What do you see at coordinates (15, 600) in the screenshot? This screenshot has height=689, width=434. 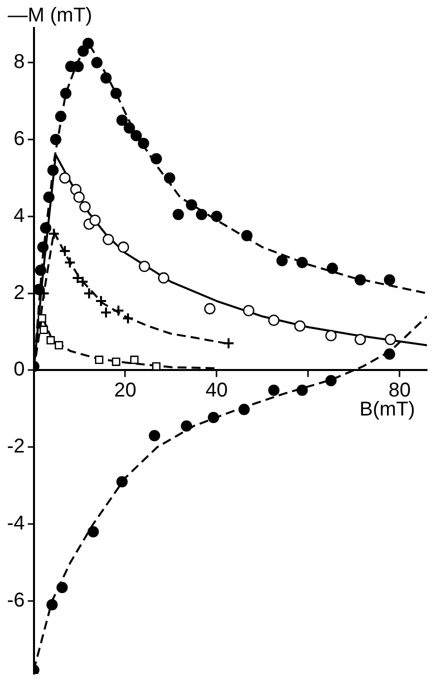 I see `y-tick-label: -6` at bounding box center [15, 600].